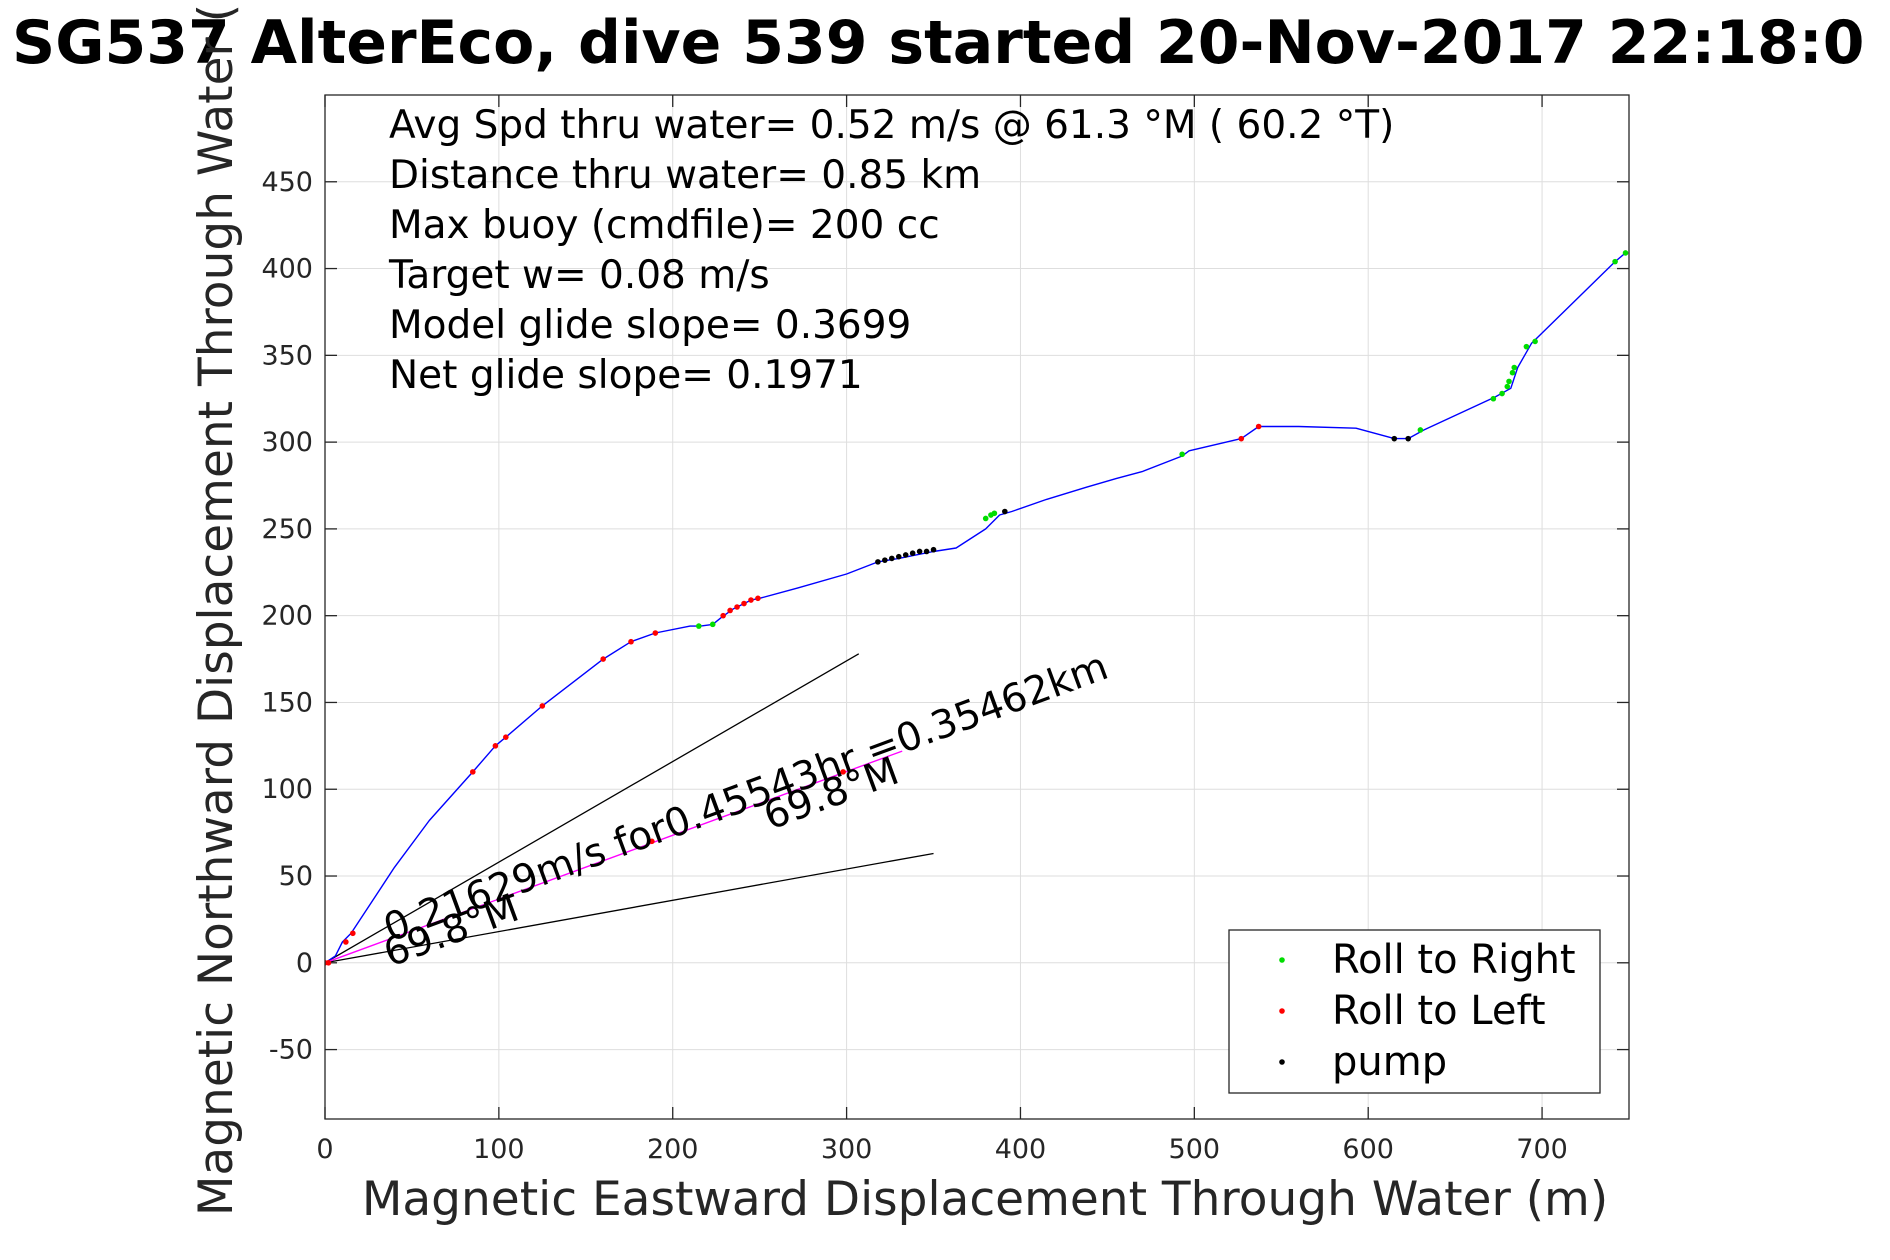  What do you see at coordinates (1282, 1062) in the screenshot?
I see `legend-marker-pump` at bounding box center [1282, 1062].